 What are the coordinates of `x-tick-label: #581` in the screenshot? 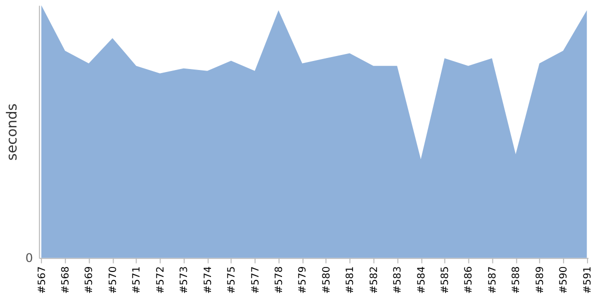 It's located at (350, 280).